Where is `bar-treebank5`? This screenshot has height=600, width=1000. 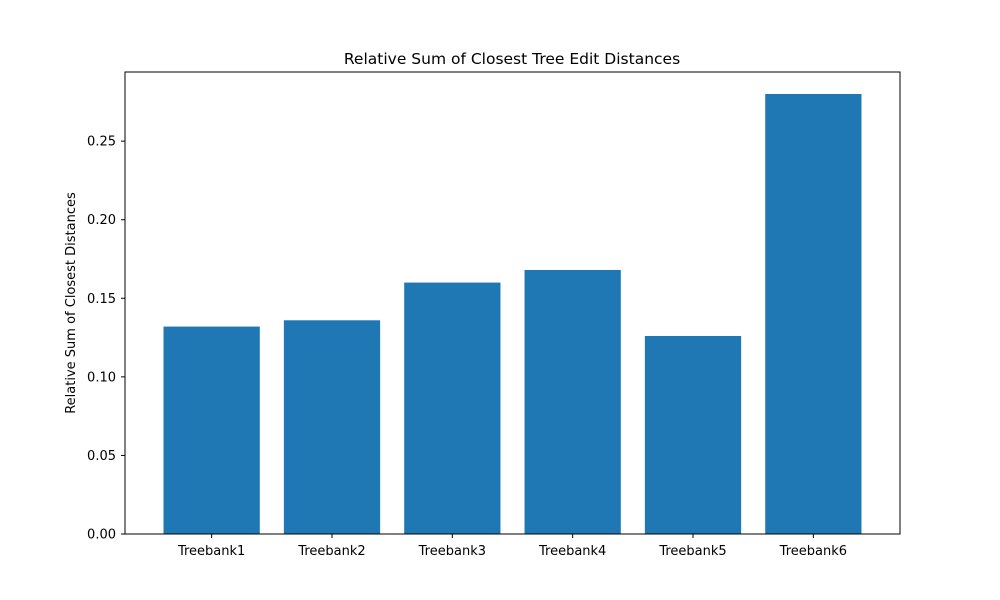
bar-treebank5 is located at coordinates (693, 435).